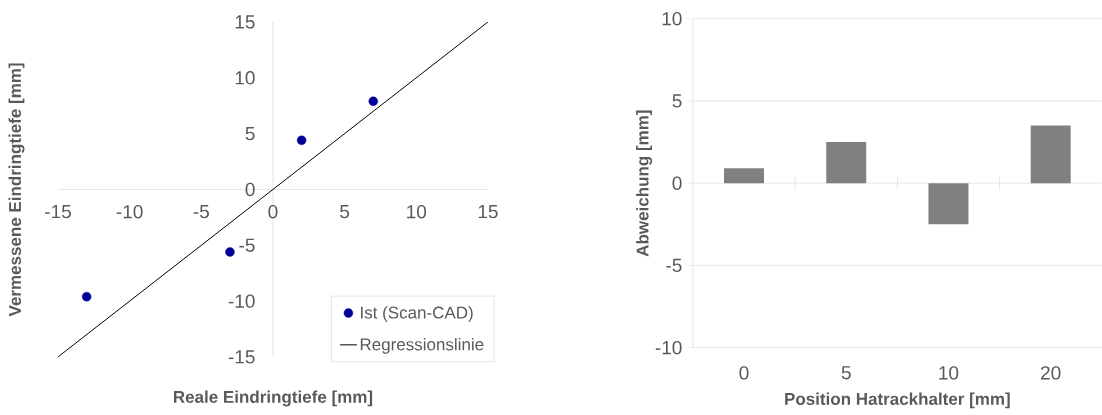  I want to click on x-tick-label: -5, so click(201, 212).